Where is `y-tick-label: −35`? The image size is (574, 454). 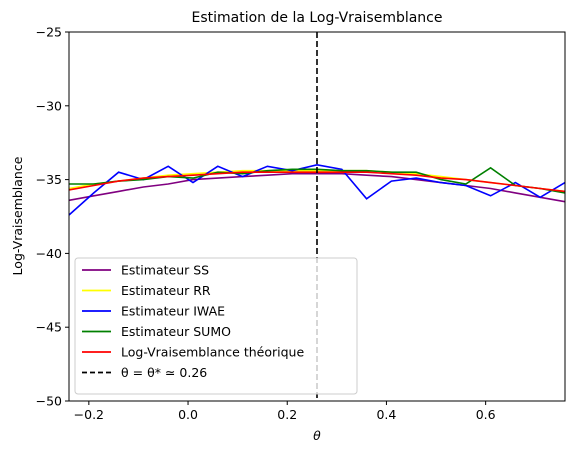
y-tick-label: −35 is located at coordinates (49, 179).